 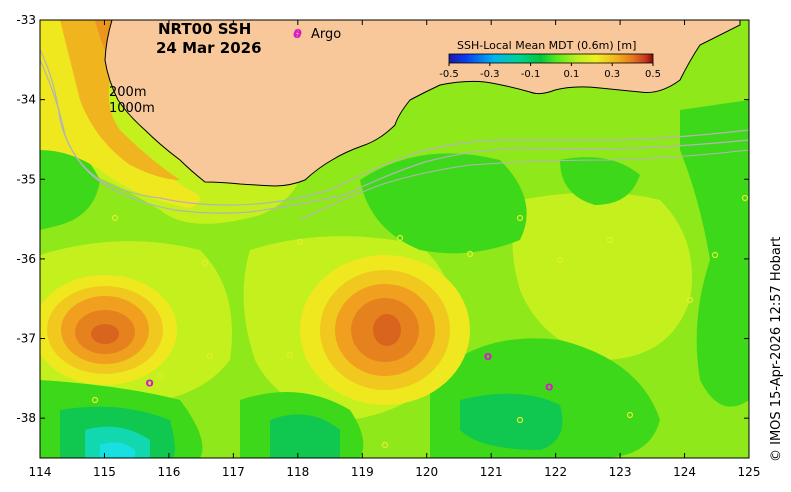 What do you see at coordinates (490, 74) in the screenshot?
I see `colorbar-tick-label: -0.3` at bounding box center [490, 74].